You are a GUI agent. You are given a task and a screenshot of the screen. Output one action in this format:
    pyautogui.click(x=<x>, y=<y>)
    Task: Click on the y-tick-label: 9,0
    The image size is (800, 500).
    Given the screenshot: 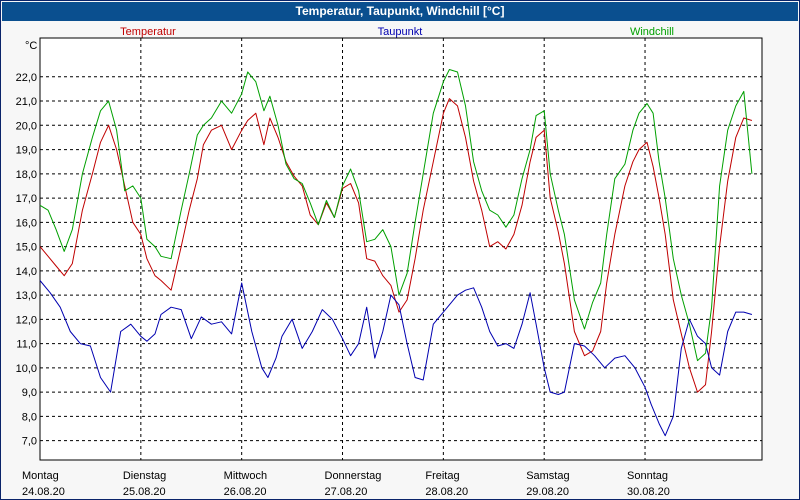 What is the action you would take?
    pyautogui.click(x=29, y=393)
    